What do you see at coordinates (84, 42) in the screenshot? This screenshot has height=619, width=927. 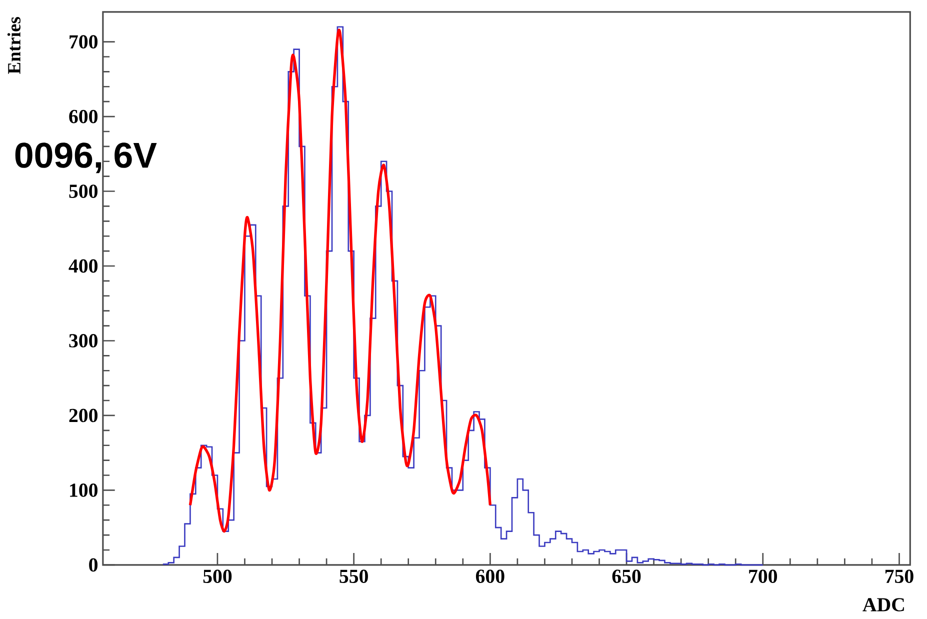 I see `y-tick-label: 700` at bounding box center [84, 42].